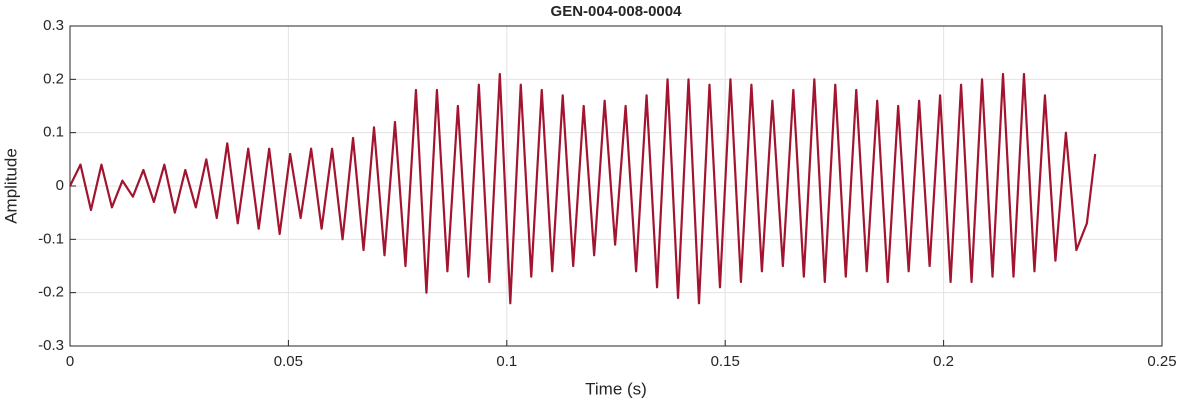 This screenshot has height=404, width=1182. Describe the element at coordinates (60, 185) in the screenshot. I see `y-tick-label: 0` at that location.